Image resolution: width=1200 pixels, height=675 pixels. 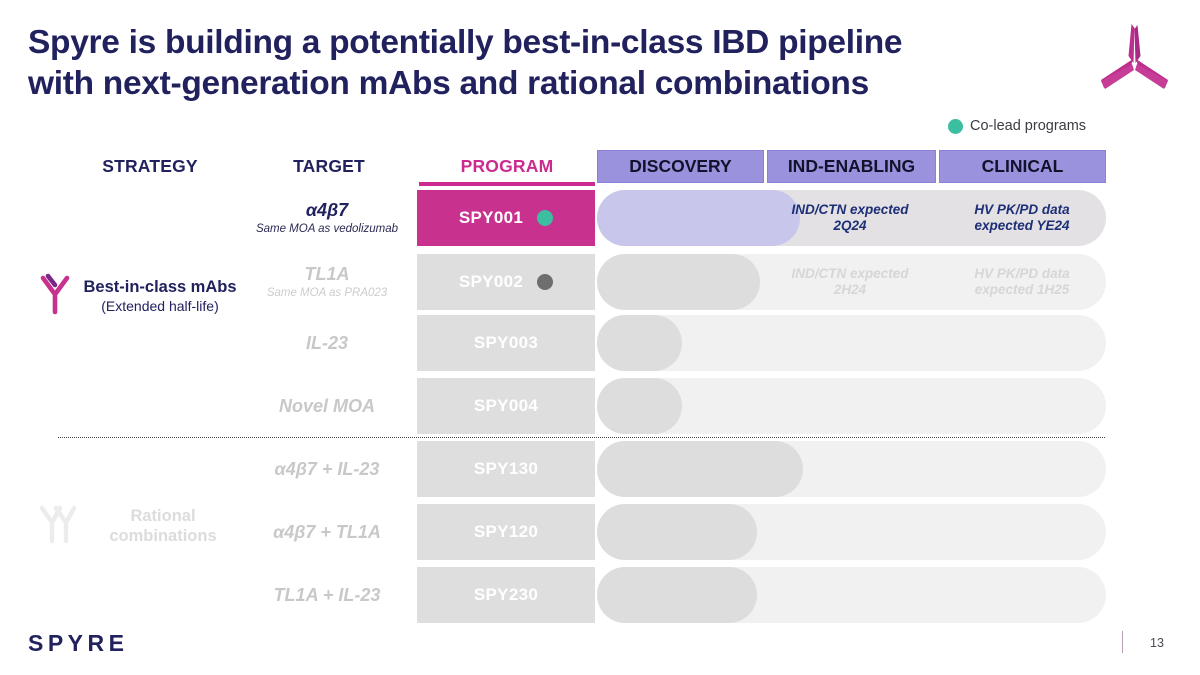 I want to click on milestone-note-line-2: expected 1H25, so click(x=1022, y=289).